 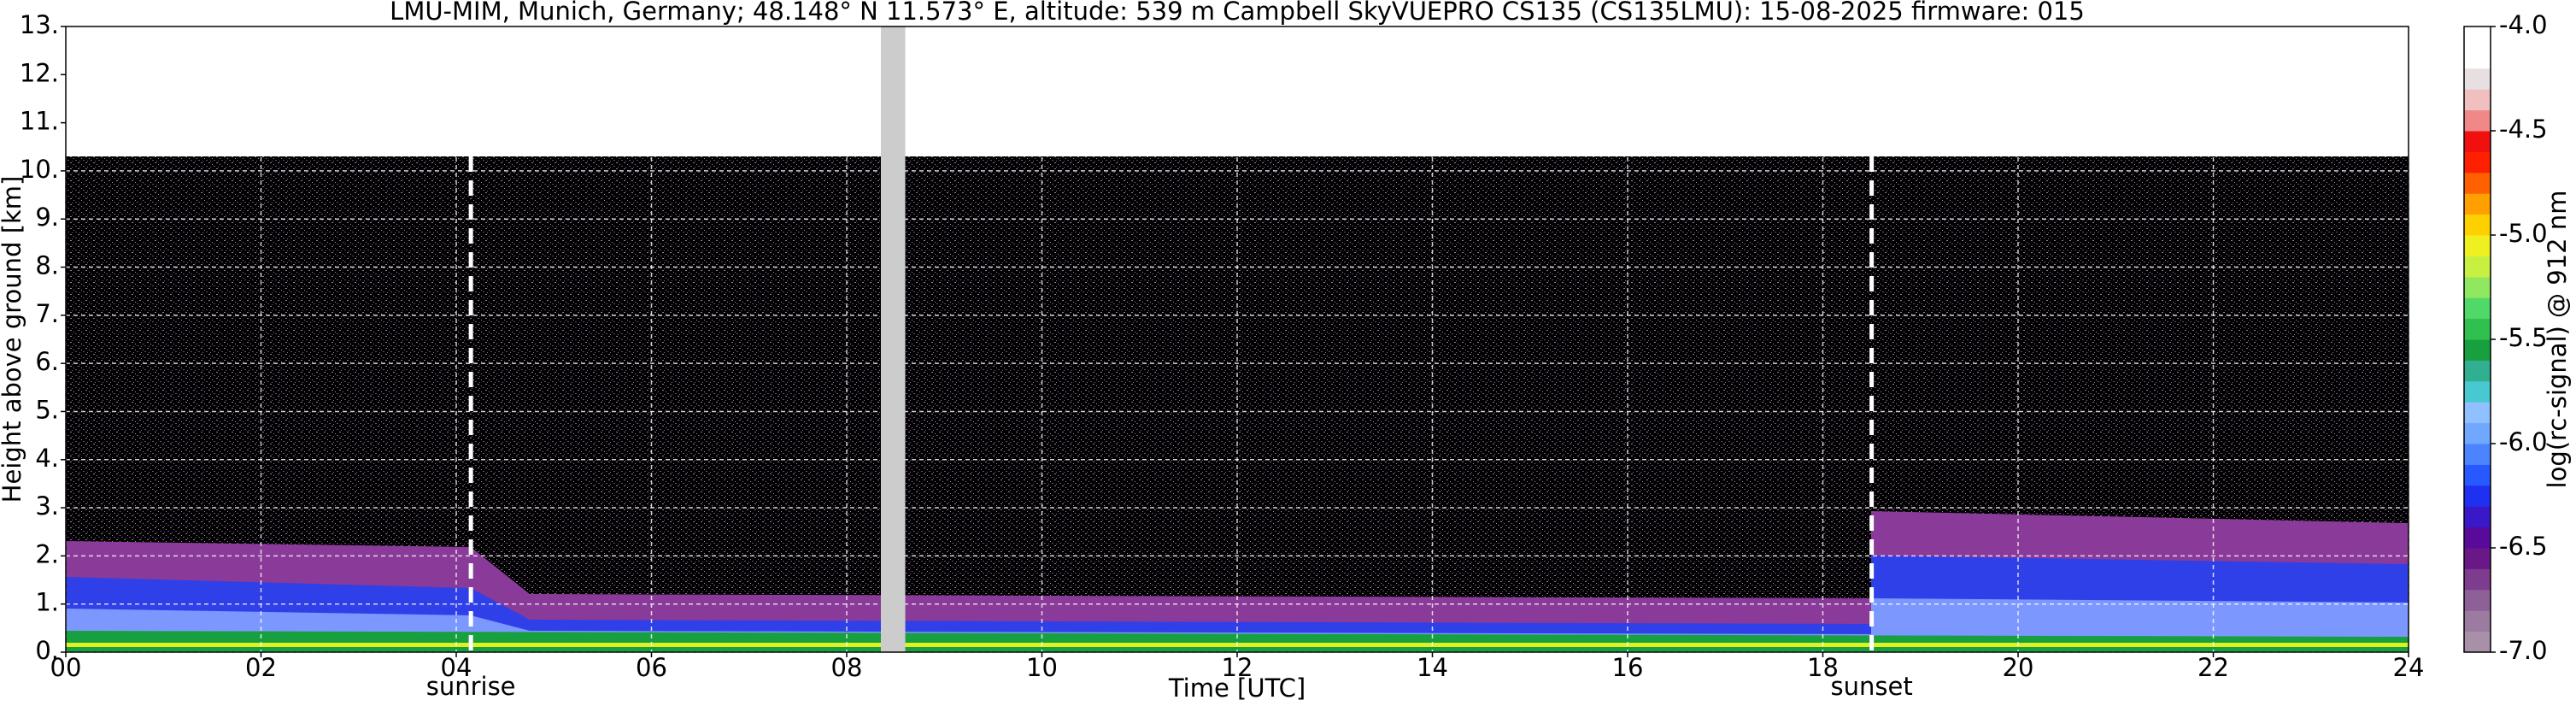 I want to click on colorbar-label: log(rc-signal) @ 912 nm, so click(x=2557, y=340).